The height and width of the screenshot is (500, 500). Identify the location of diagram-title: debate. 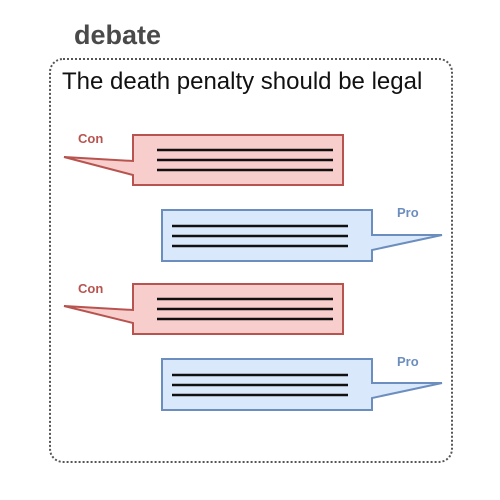
(118, 35).